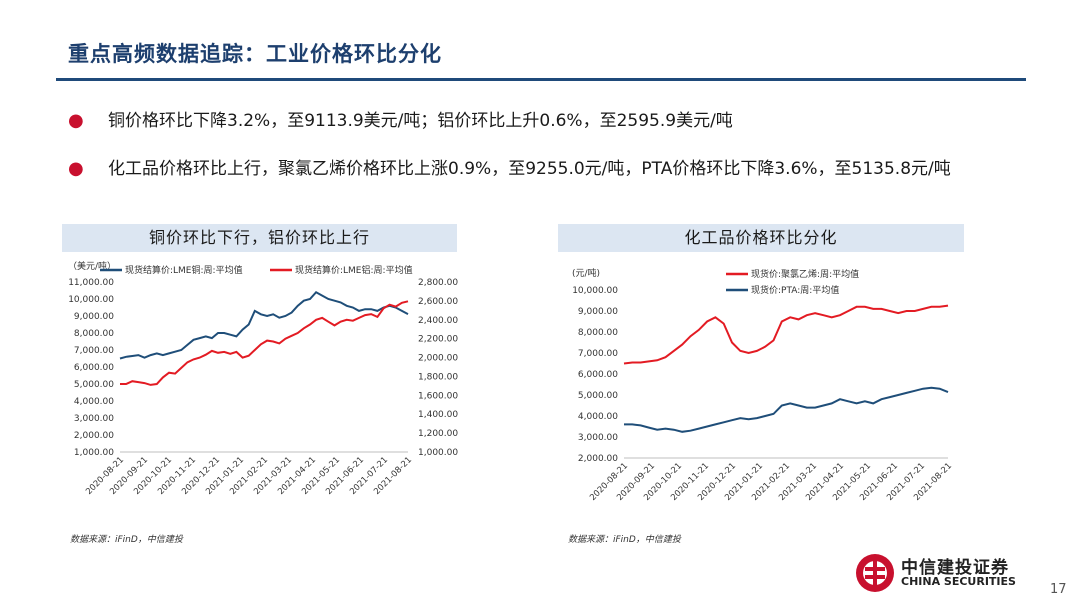 This screenshot has width=1080, height=608. Describe the element at coordinates (438, 434) in the screenshot. I see `y-right-tick-label: 1,200.00` at that location.